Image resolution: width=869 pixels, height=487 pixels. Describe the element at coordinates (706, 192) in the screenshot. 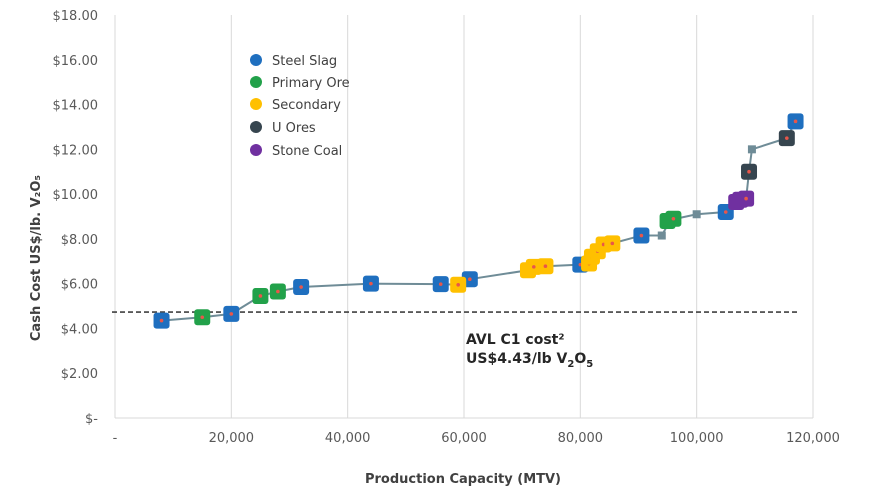

I see `curve-small-markers` at that location.